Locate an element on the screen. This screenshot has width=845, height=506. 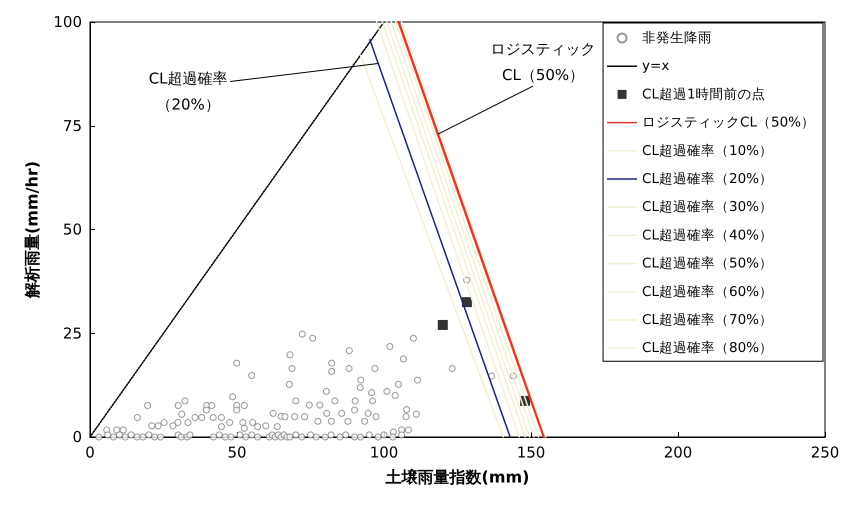
legend-label: y=x is located at coordinates (656, 66).